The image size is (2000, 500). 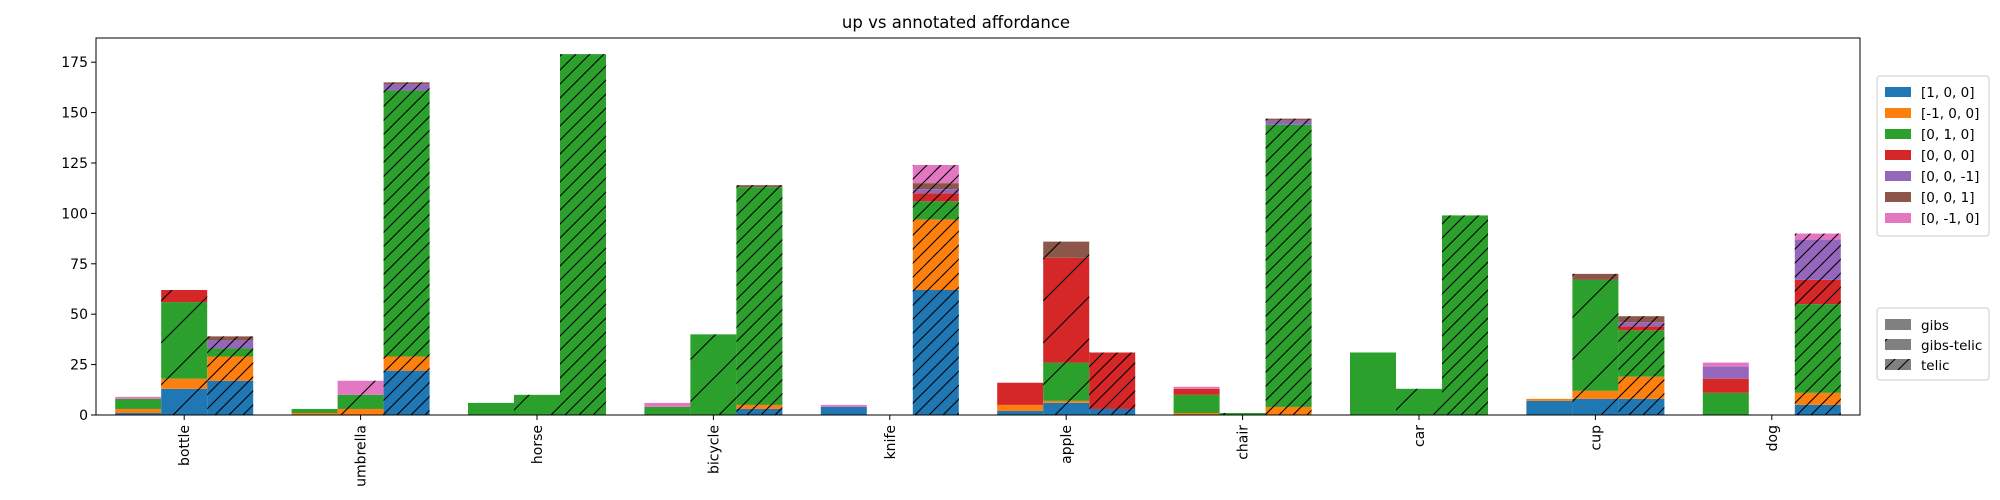 What do you see at coordinates (1947, 93) in the screenshot?
I see `legend-label-0: [1, 0, 0]` at bounding box center [1947, 93].